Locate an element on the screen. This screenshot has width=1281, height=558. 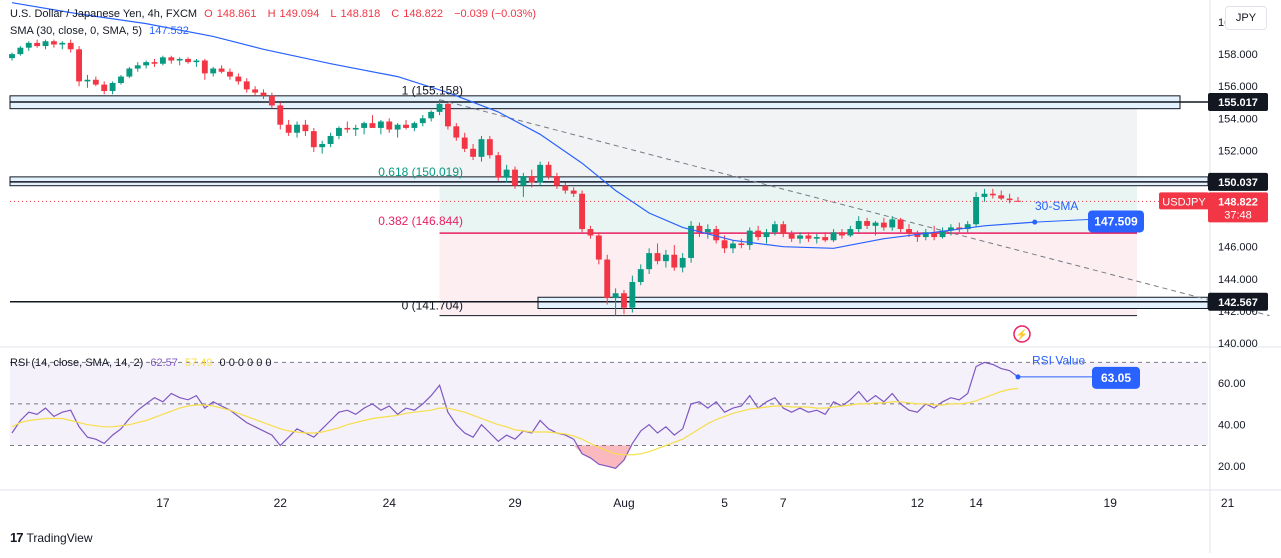
symbol-title: U.S. Dollar / Japanese Yen, 4h, FXCM is located at coordinates (103, 14).